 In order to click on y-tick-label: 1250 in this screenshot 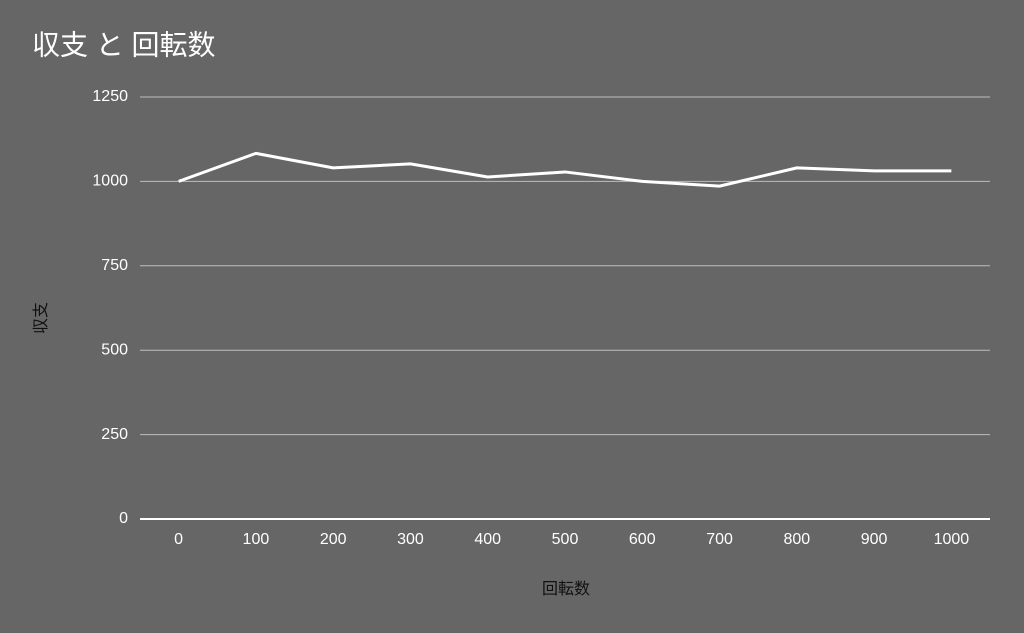, I will do `click(110, 96)`.